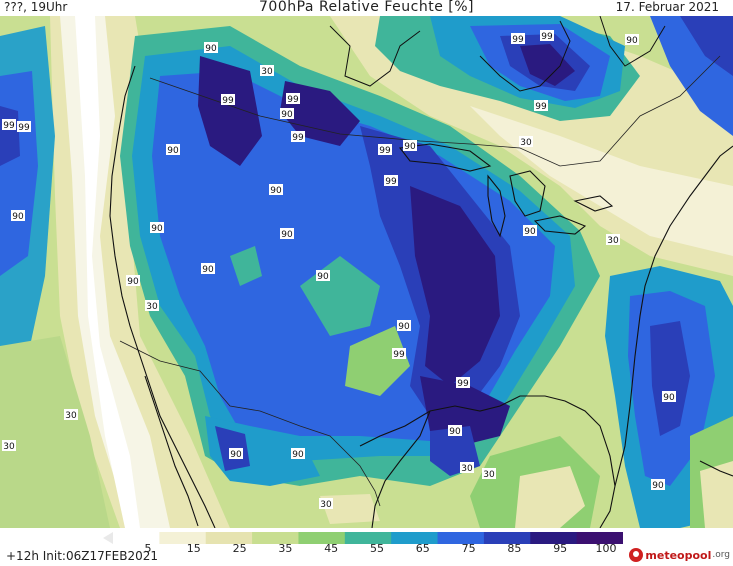 The width and height of the screenshot is (733, 566). I want to click on colorbar, so click(363, 539).